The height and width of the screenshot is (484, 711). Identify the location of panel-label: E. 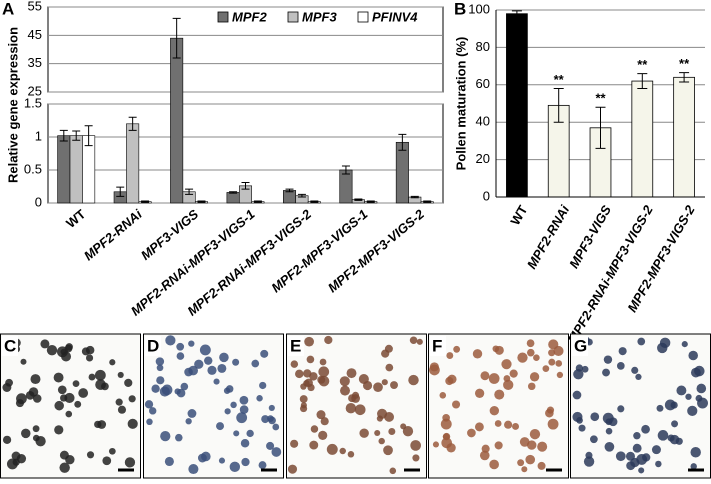
(295, 345).